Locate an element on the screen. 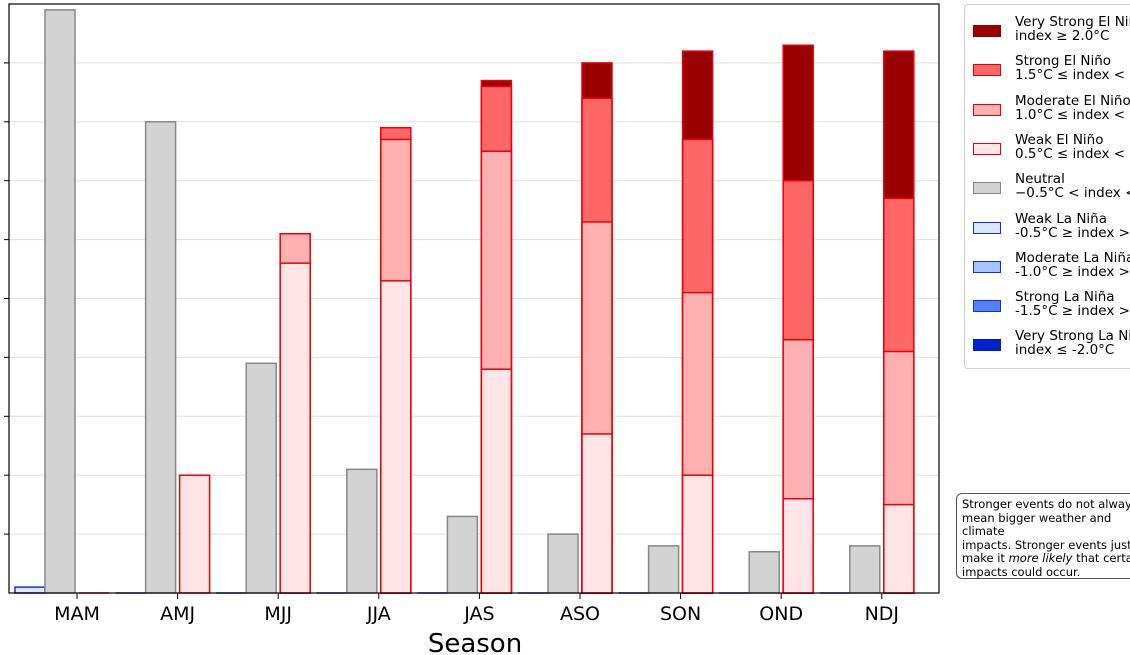 This screenshot has height=655, width=1130. legend-label-range: -0.5°C ≥ index > -1.0°C is located at coordinates (1072, 232).